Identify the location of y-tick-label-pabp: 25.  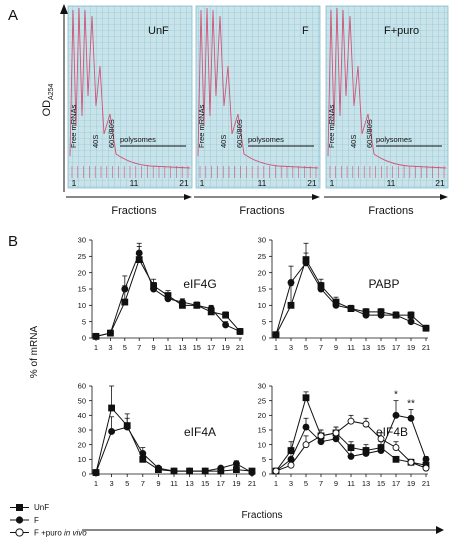
(262, 256).